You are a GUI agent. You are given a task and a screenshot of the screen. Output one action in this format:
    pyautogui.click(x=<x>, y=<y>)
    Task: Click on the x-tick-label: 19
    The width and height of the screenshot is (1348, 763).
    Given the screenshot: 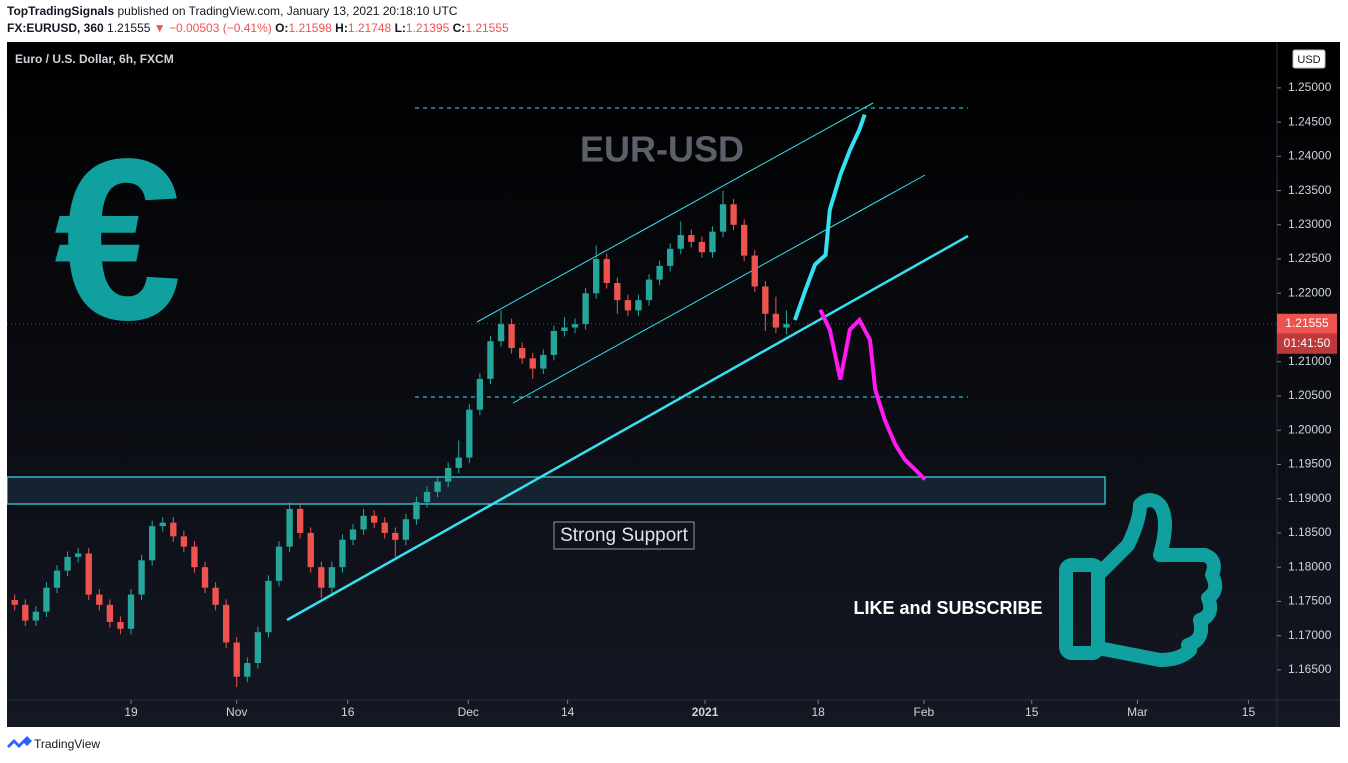 What is the action you would take?
    pyautogui.click(x=131, y=712)
    